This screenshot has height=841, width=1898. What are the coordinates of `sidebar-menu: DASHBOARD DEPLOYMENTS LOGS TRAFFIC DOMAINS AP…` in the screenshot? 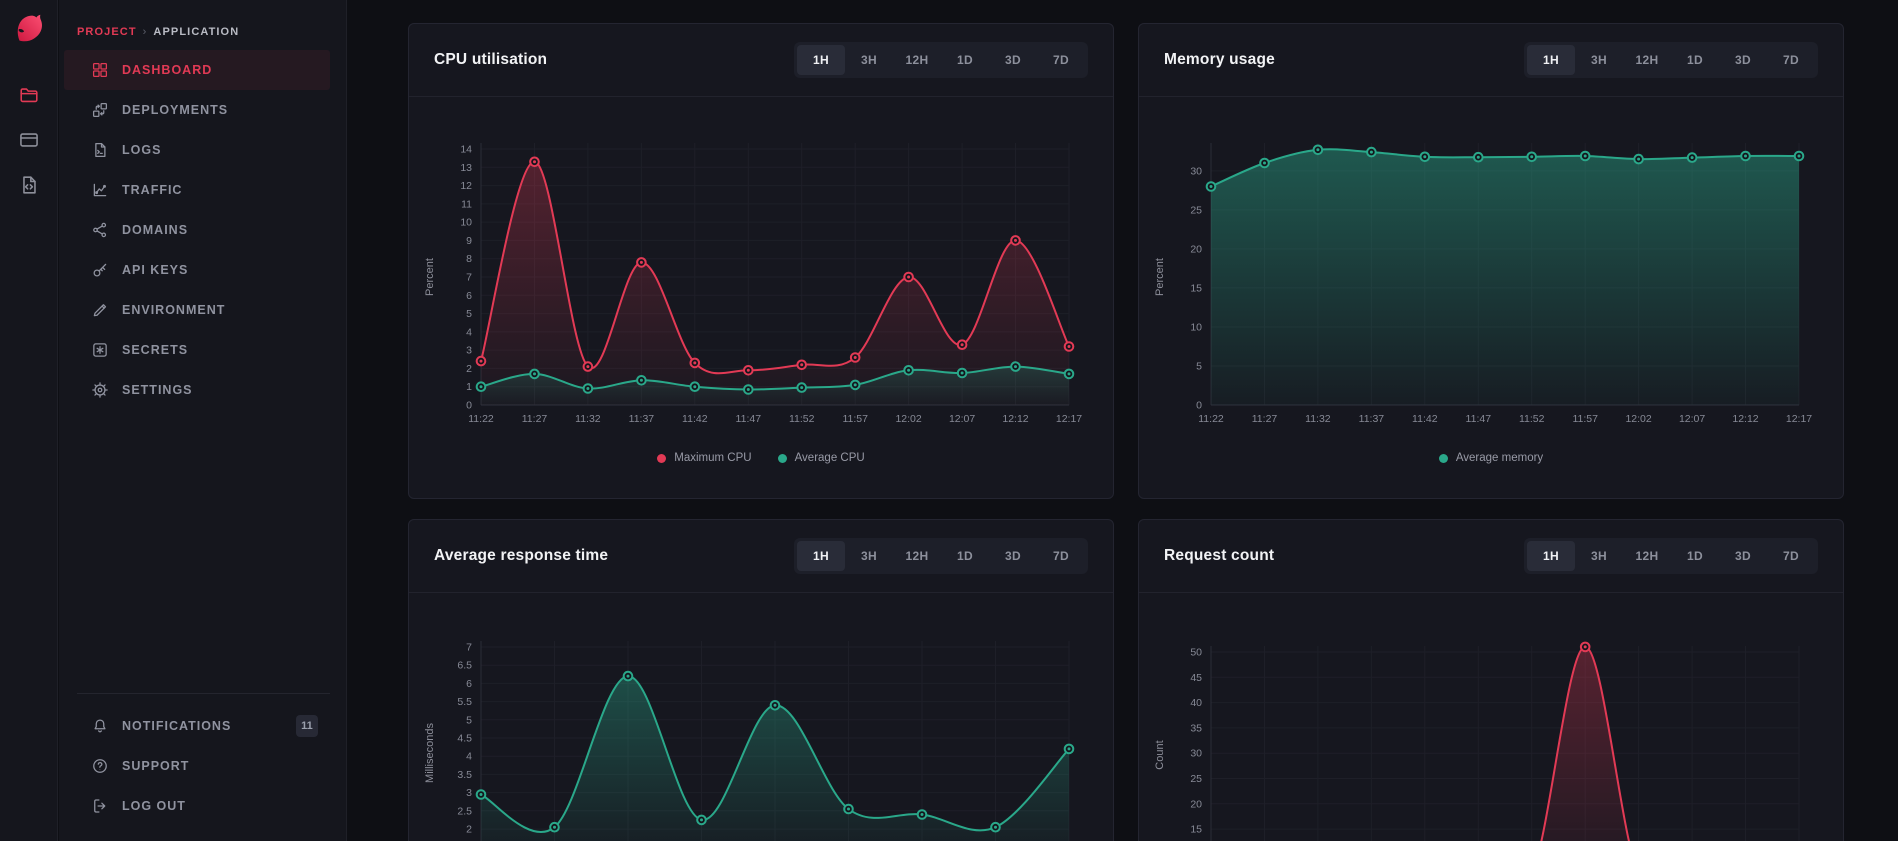 It's located at (202, 230).